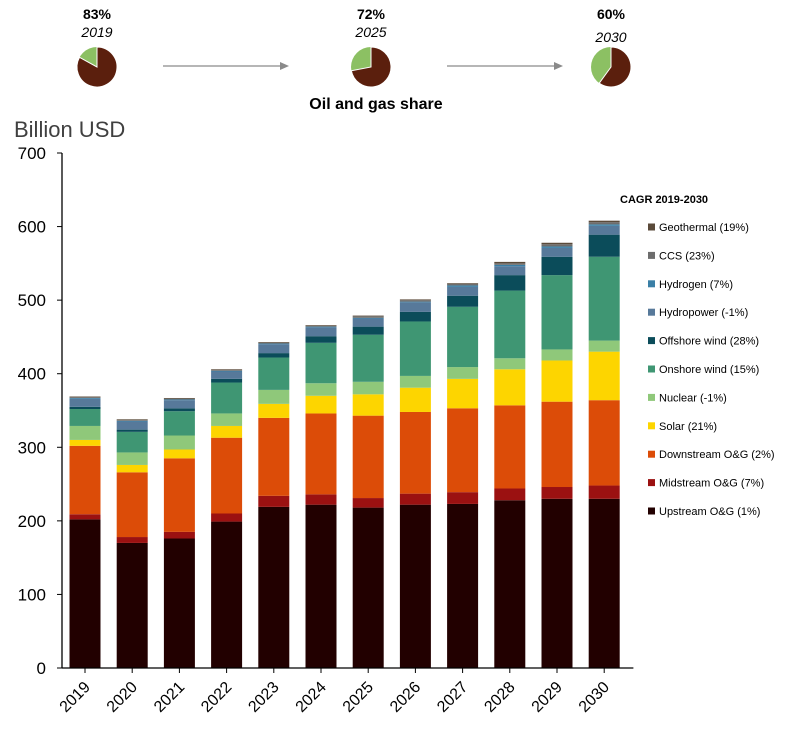  I want to click on pie-slice-oil-gas, so click(371, 67).